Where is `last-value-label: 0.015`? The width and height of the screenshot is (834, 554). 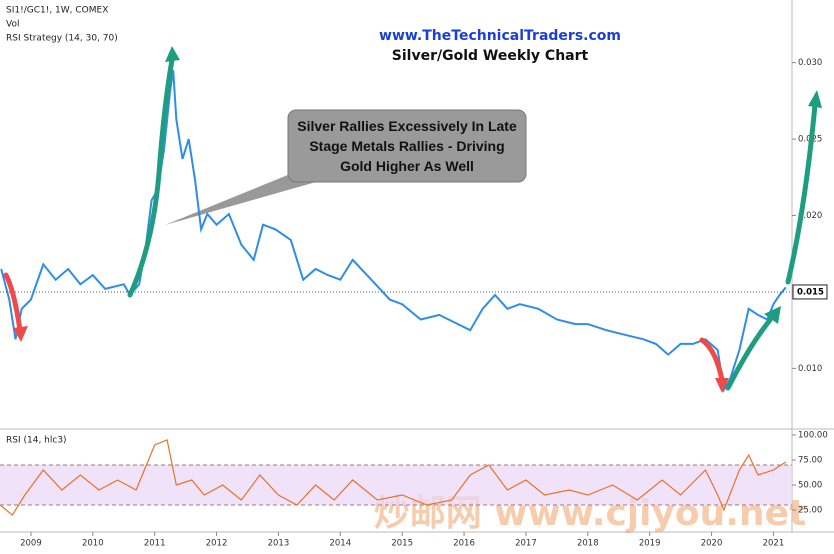
last-value-label: 0.015 is located at coordinates (810, 292).